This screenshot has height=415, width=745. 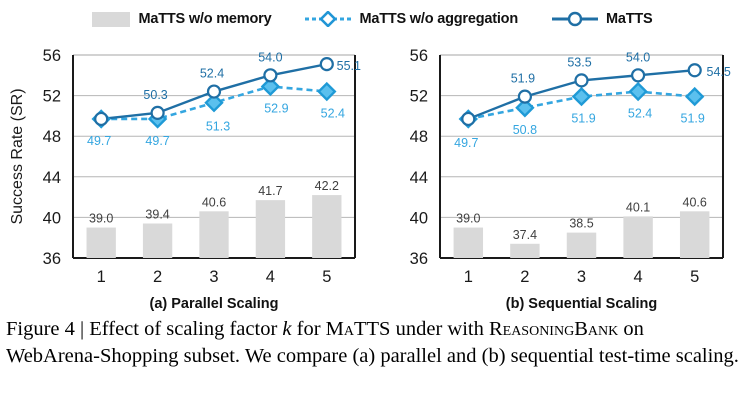 What do you see at coordinates (553, 329) in the screenshot?
I see `caption-bank-name: ReasoningBank` at bounding box center [553, 329].